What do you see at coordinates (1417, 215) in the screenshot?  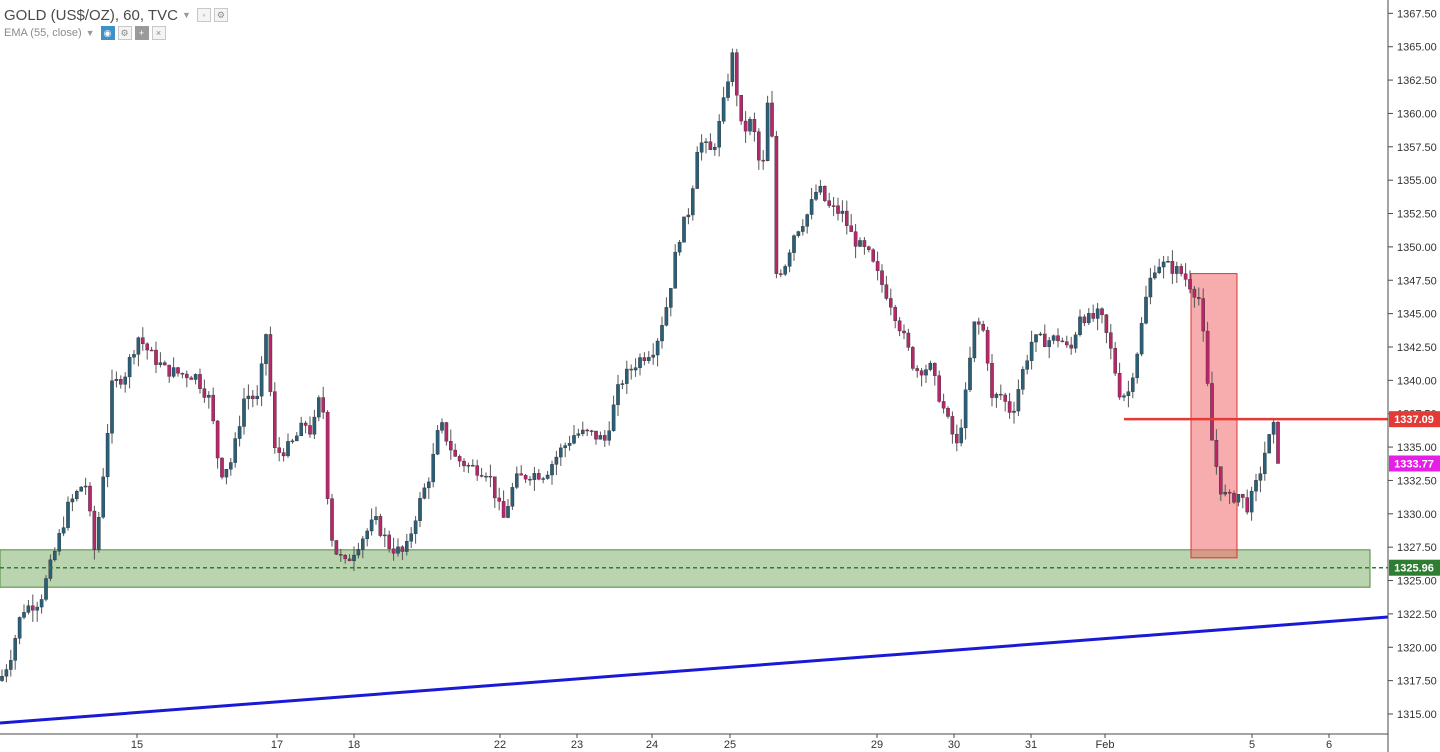 I see `price-tick-label: 1352.50` at bounding box center [1417, 215].